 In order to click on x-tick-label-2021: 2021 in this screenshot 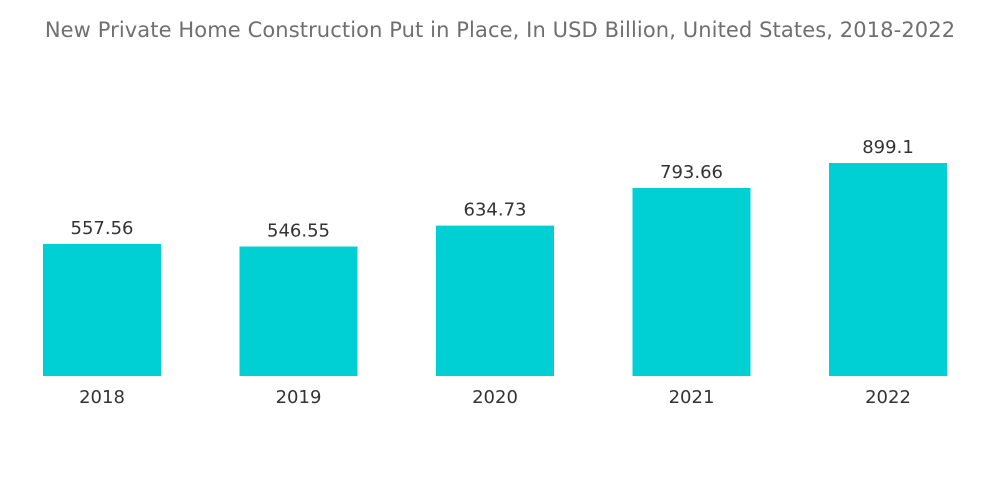, I will do `click(692, 397)`.